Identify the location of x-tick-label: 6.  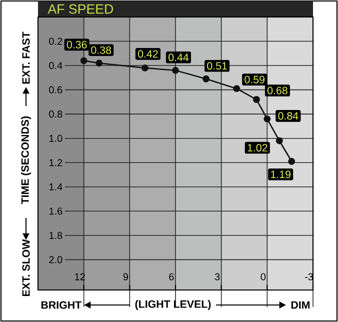
(171, 276).